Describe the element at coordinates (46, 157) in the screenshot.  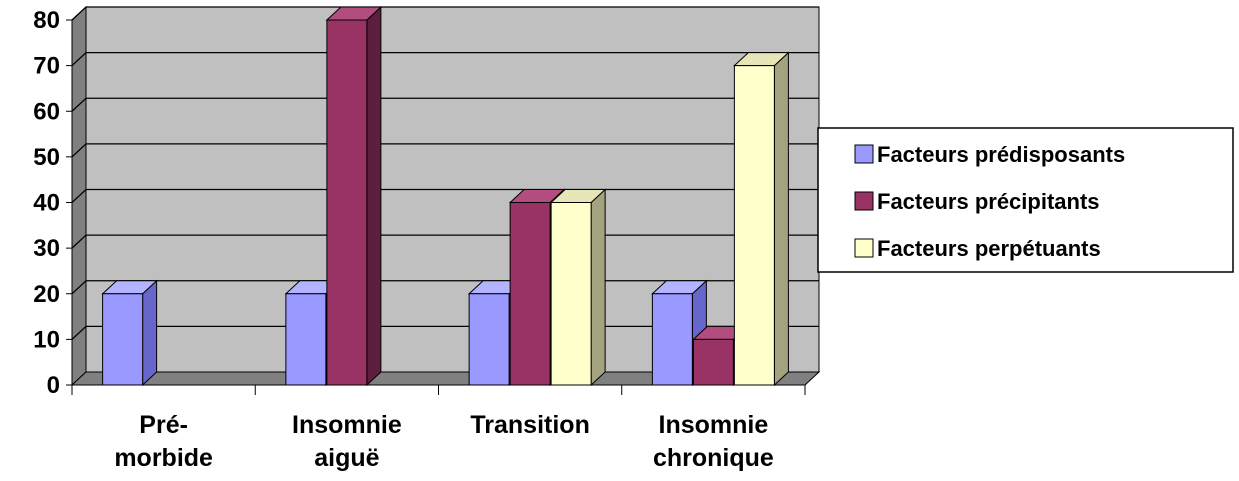
I see `y-tick-label: 50` at that location.